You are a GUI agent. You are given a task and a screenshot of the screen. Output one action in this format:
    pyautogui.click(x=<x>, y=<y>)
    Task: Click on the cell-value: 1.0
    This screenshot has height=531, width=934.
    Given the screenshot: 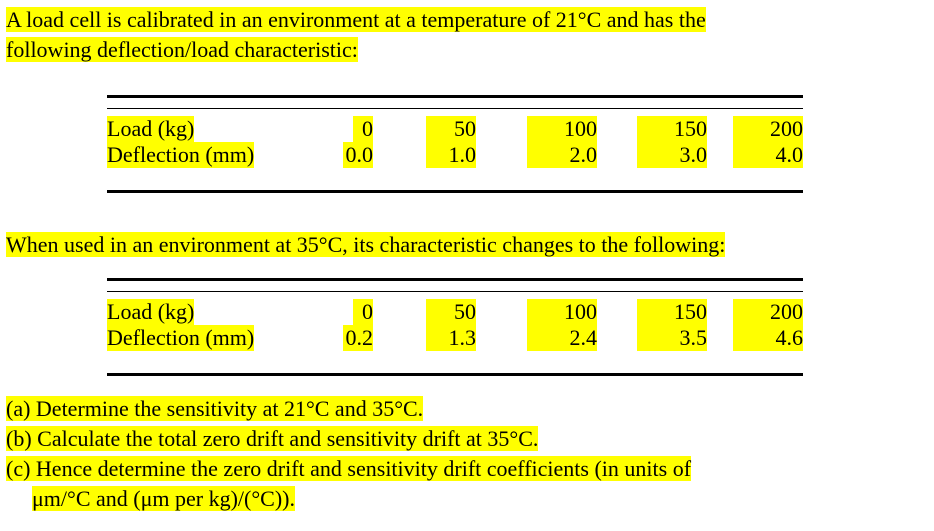 What is the action you would take?
    pyautogui.click(x=451, y=155)
    